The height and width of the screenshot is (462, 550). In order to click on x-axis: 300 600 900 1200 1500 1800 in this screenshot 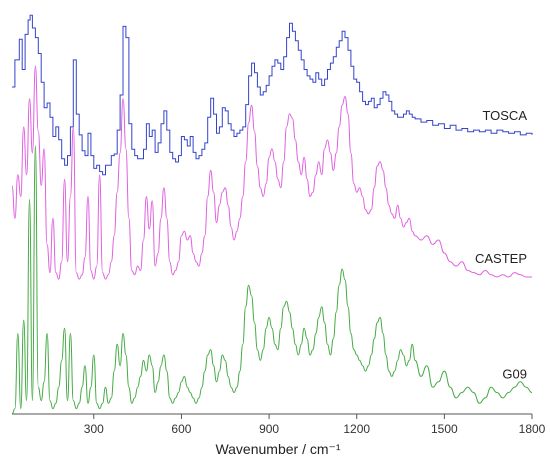, I will do `click(279, 424)`.